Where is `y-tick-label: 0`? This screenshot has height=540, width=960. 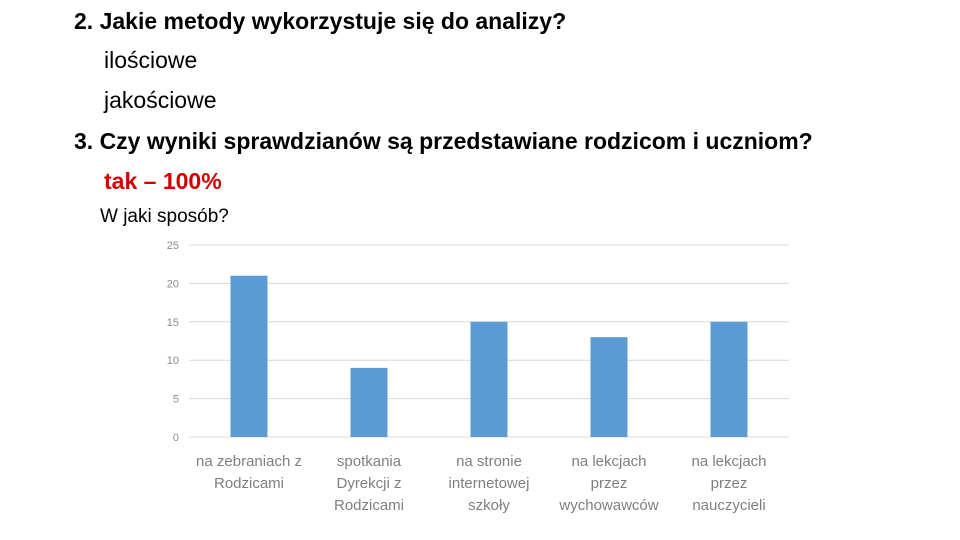 y-tick-label: 0 is located at coordinates (176, 438).